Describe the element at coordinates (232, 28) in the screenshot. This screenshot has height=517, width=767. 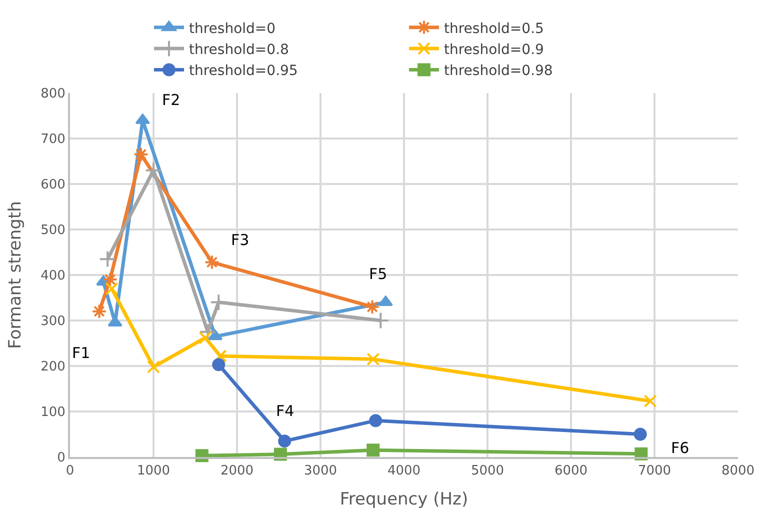
I see `legend-label: threshold=0` at that location.